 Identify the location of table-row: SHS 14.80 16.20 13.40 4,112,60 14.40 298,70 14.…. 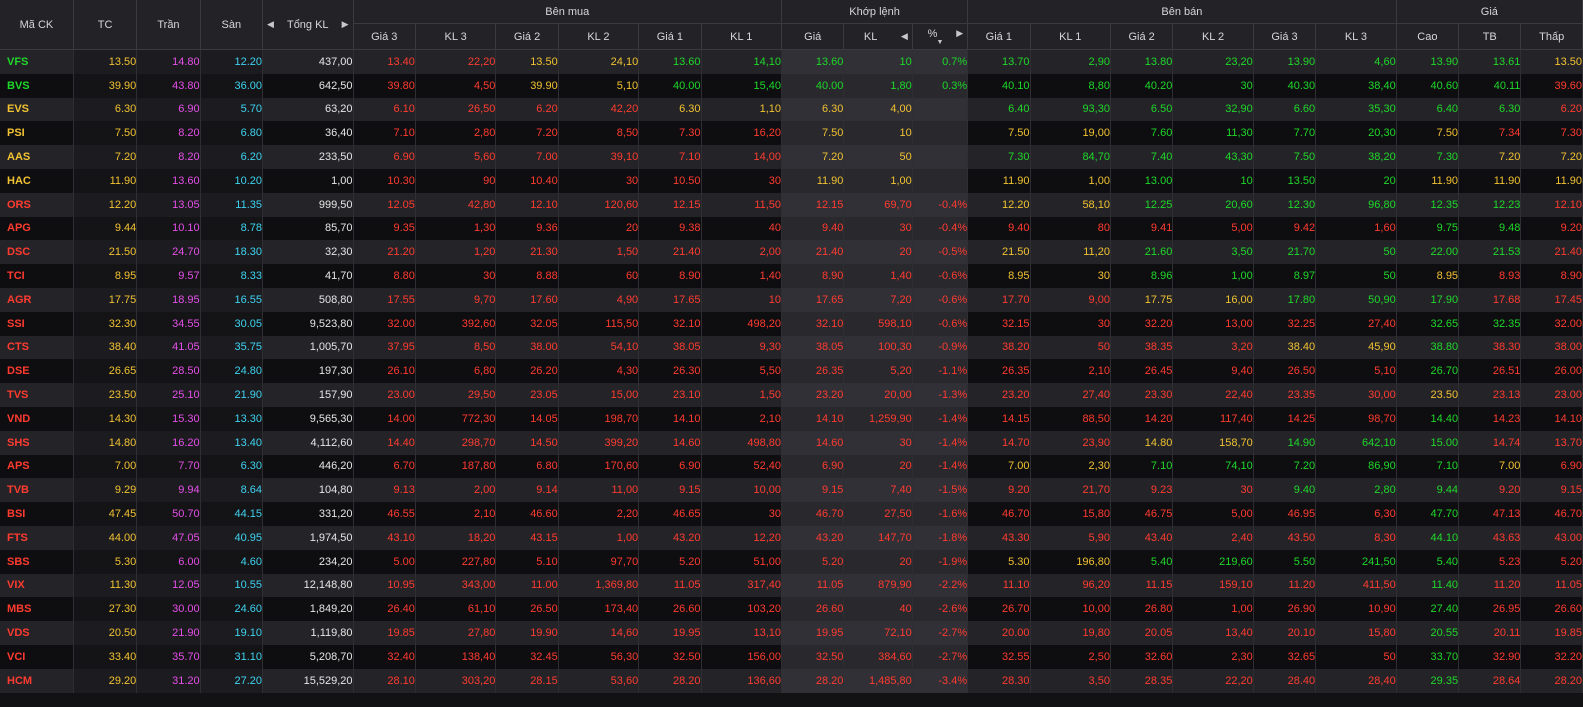
(791, 442).